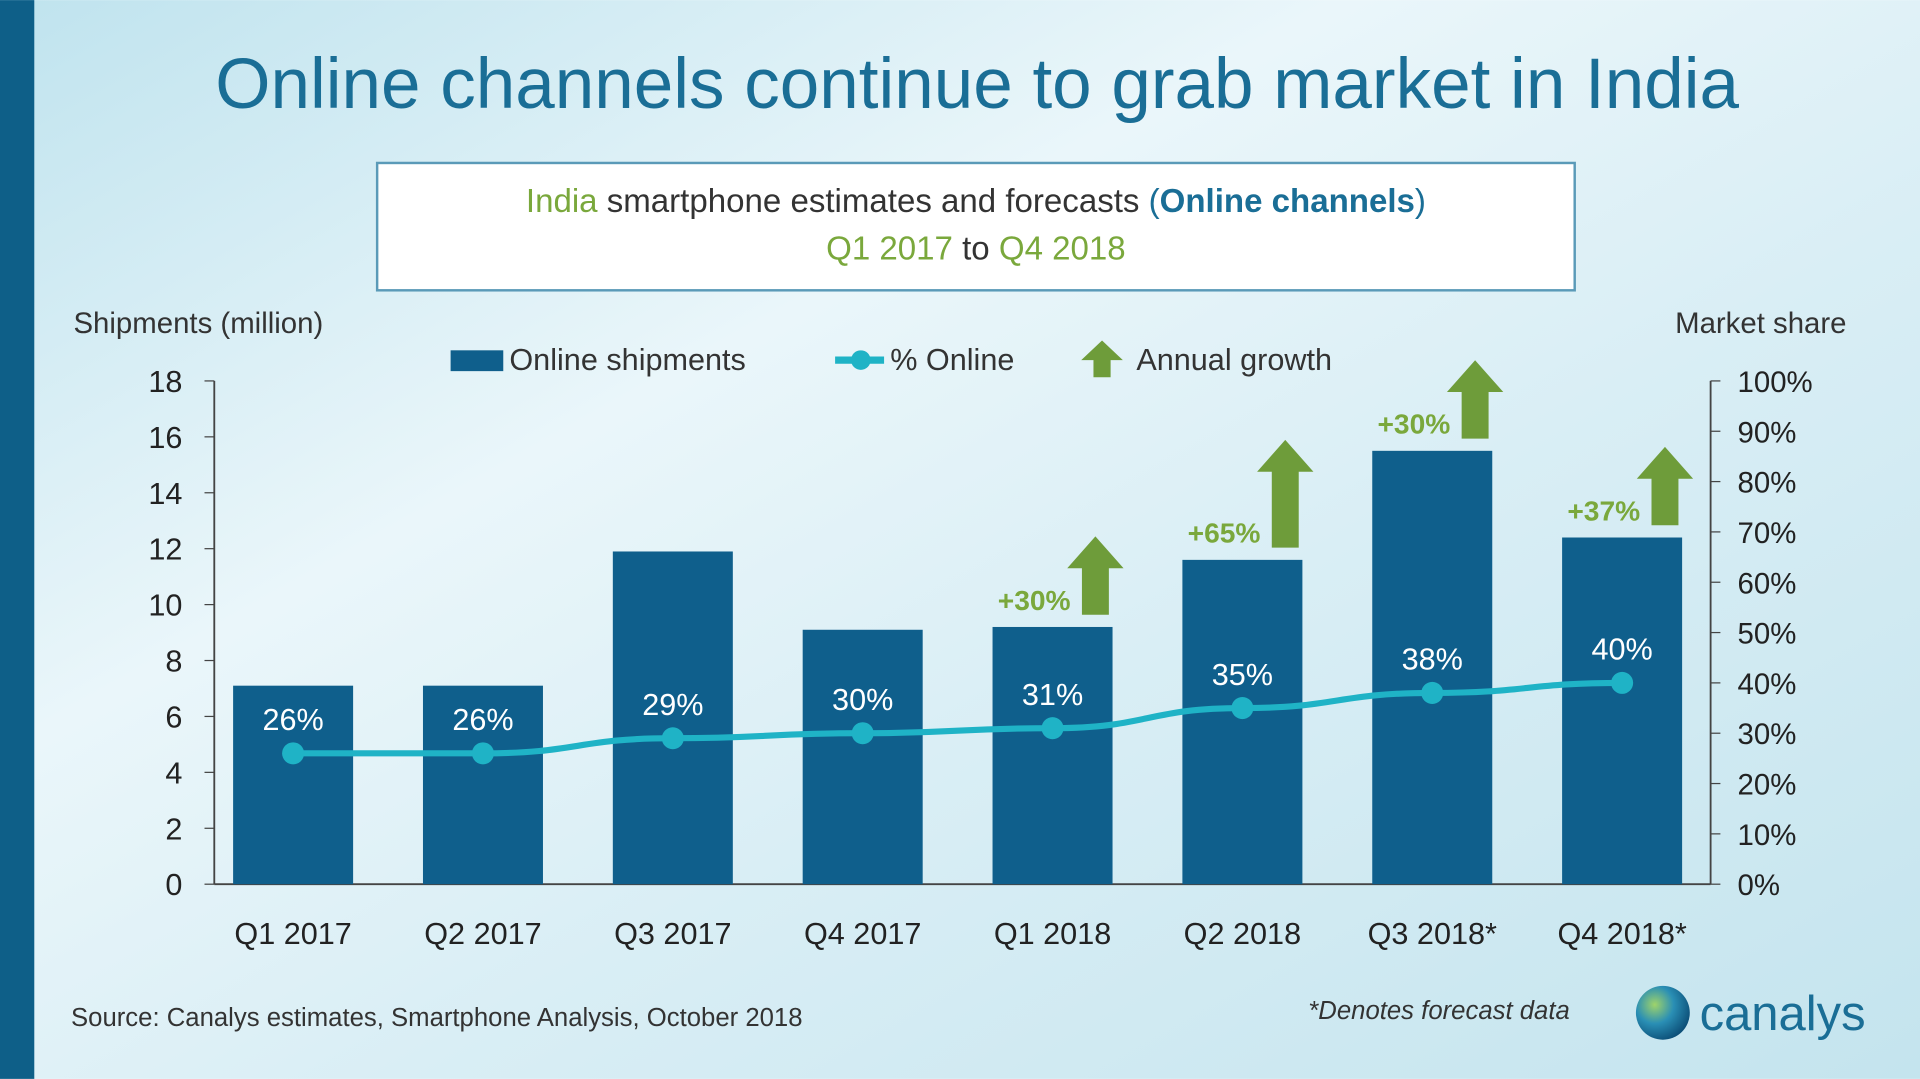 The image size is (1920, 1079). What do you see at coordinates (198, 323) in the screenshot?
I see `y-axis-label: Shipments (million)` at bounding box center [198, 323].